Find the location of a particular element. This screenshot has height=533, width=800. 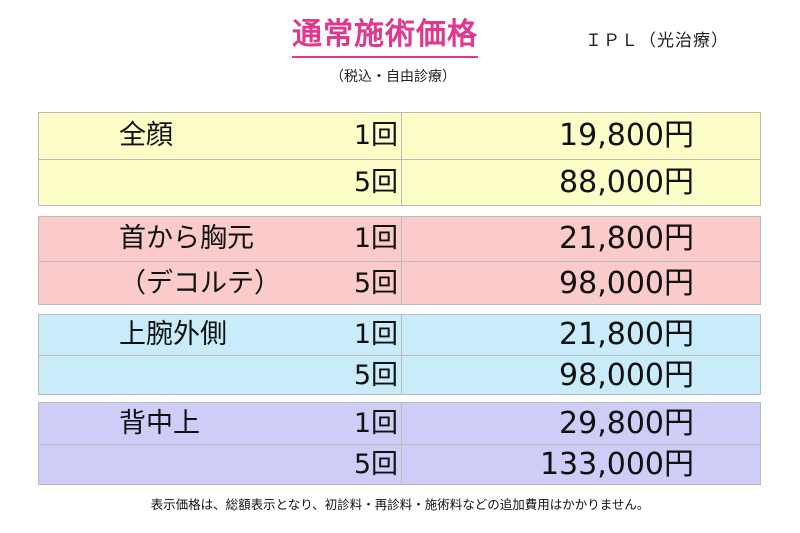

table-row: 背中上 1回 29,800円 is located at coordinates (399, 423).